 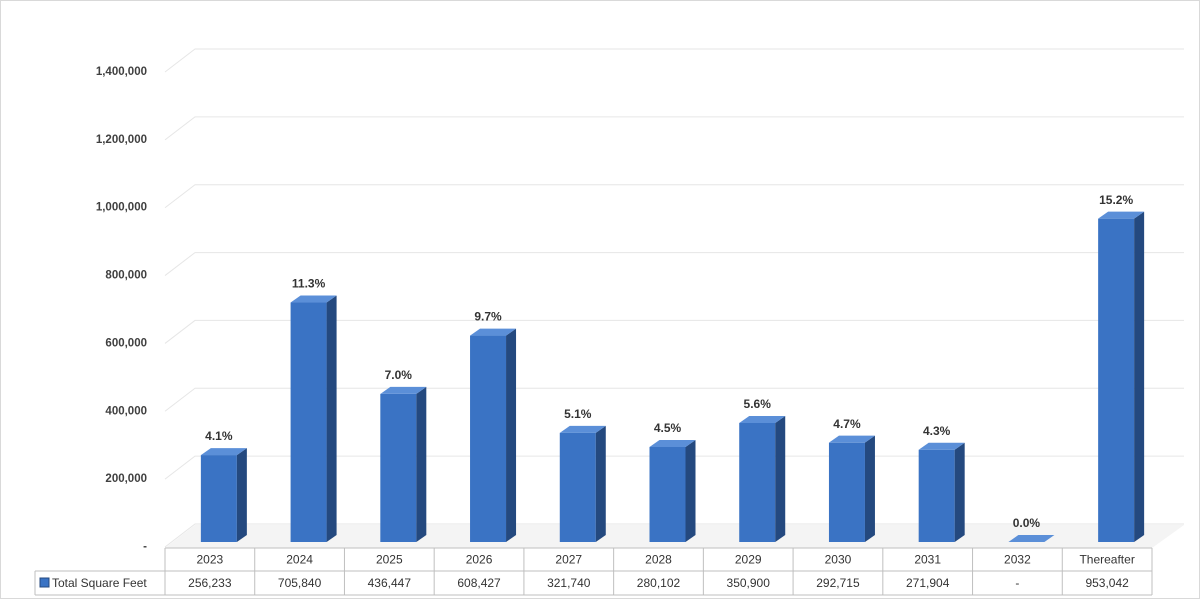 What do you see at coordinates (99, 583) in the screenshot?
I see `legend-label: Total Square Feet` at bounding box center [99, 583].